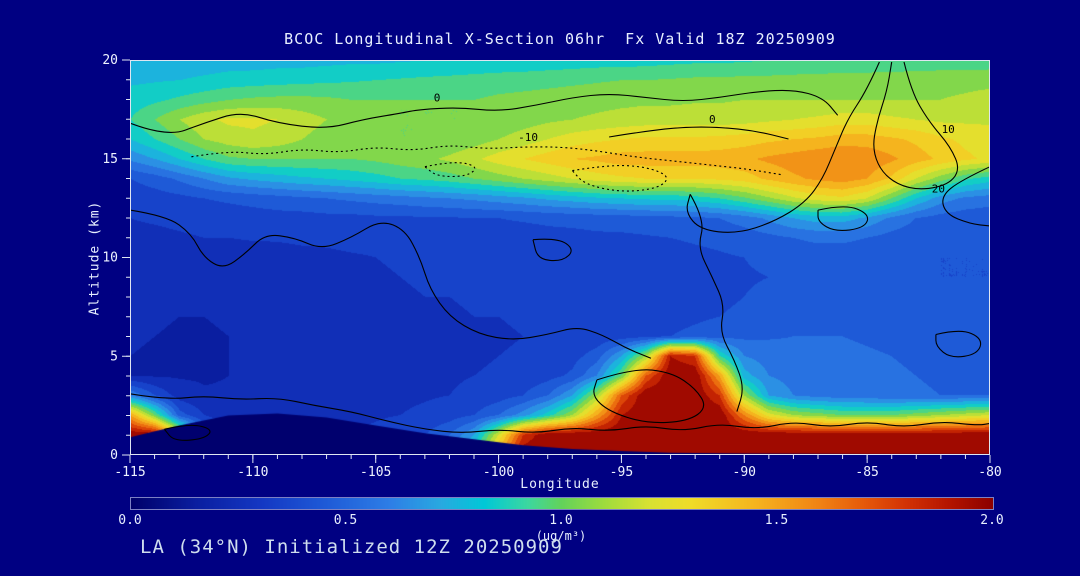  What do you see at coordinates (130, 520) in the screenshot?
I see `colorbar-tick-label: 0.0` at bounding box center [130, 520].